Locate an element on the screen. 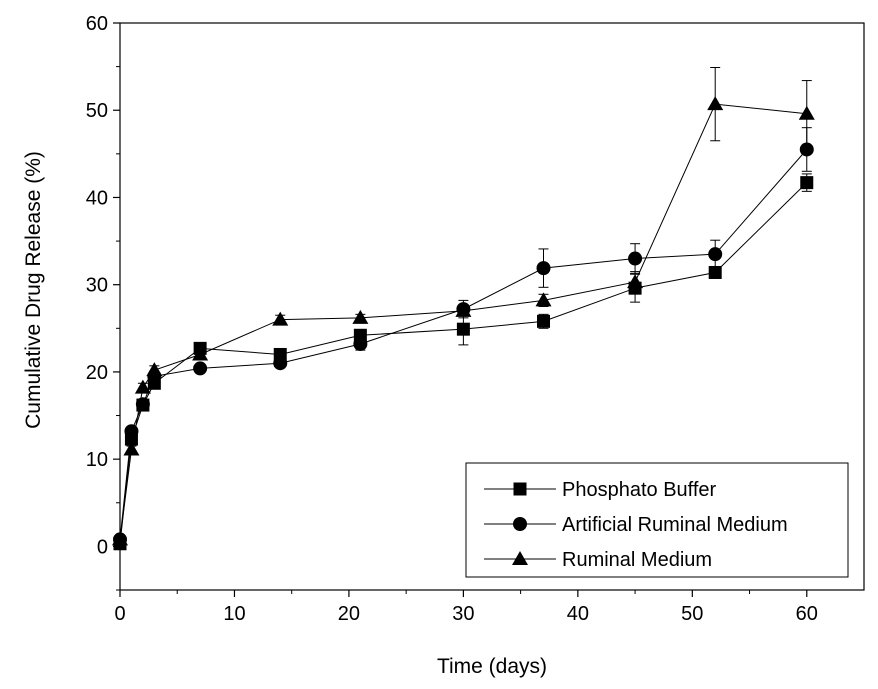  y-axis-title: Cumulative Drug Release (%) is located at coordinates (33, 290).